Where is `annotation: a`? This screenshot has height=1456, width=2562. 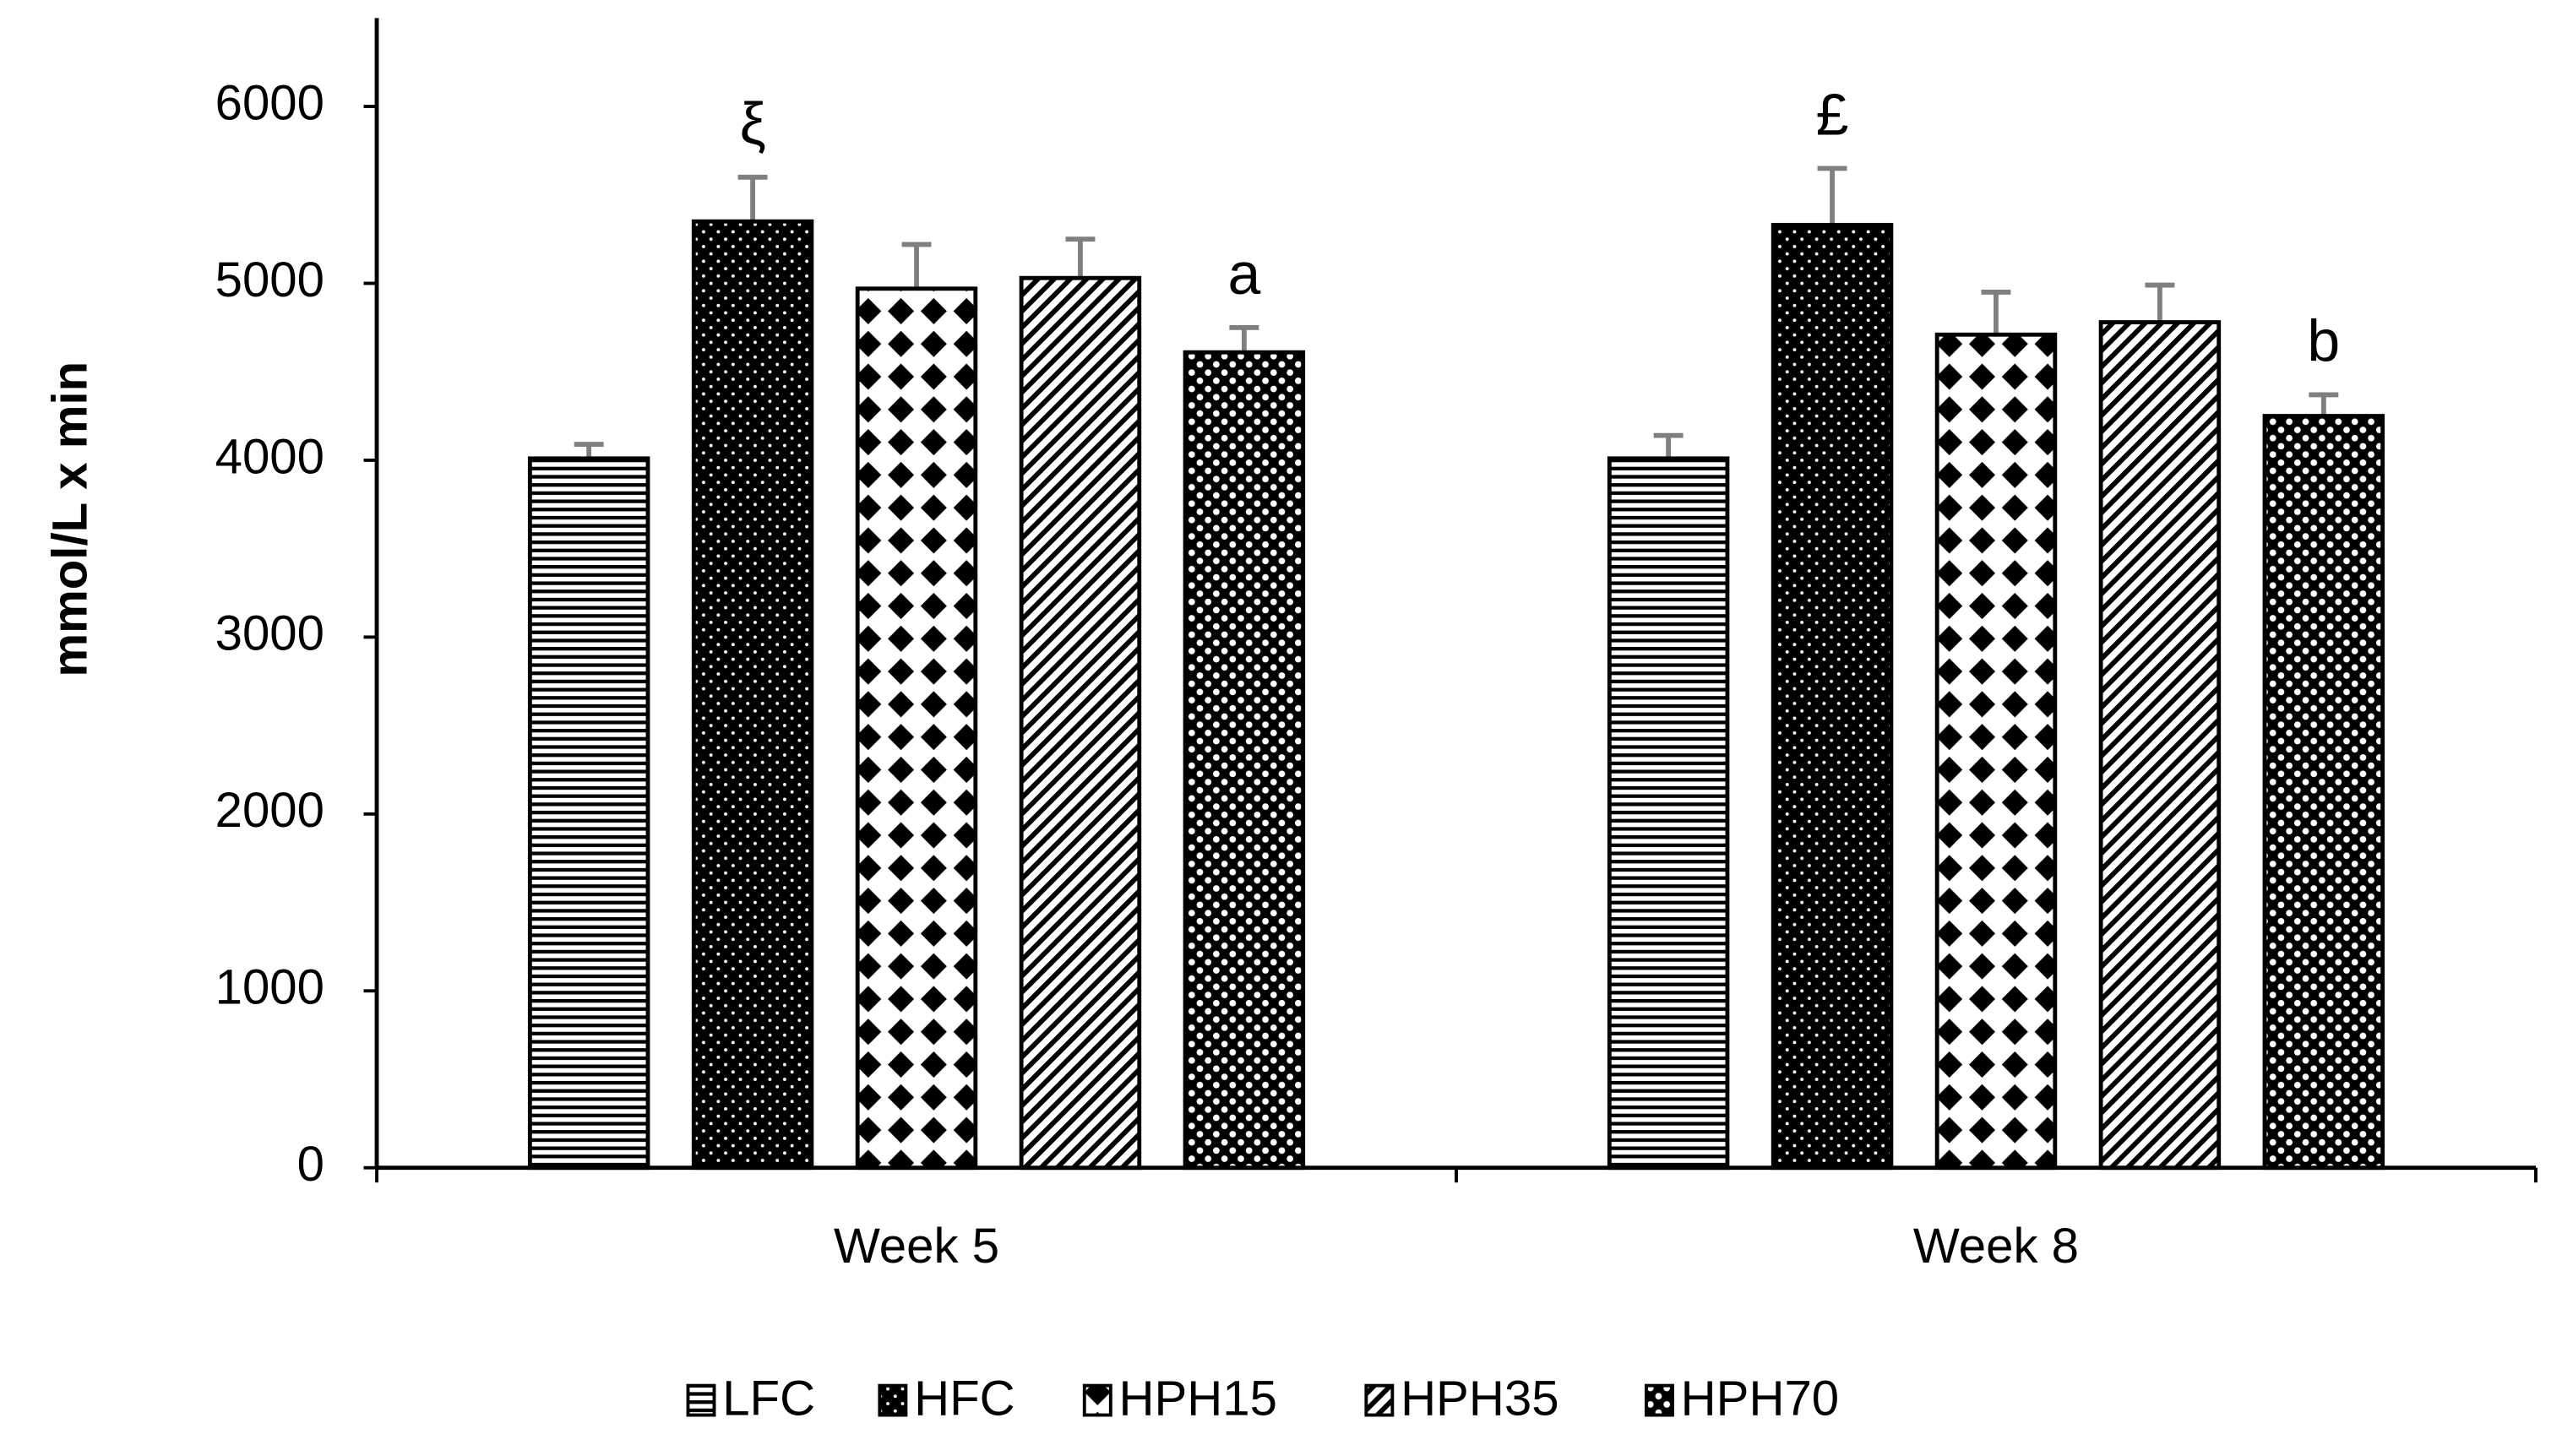 annotation: a is located at coordinates (1244, 274).